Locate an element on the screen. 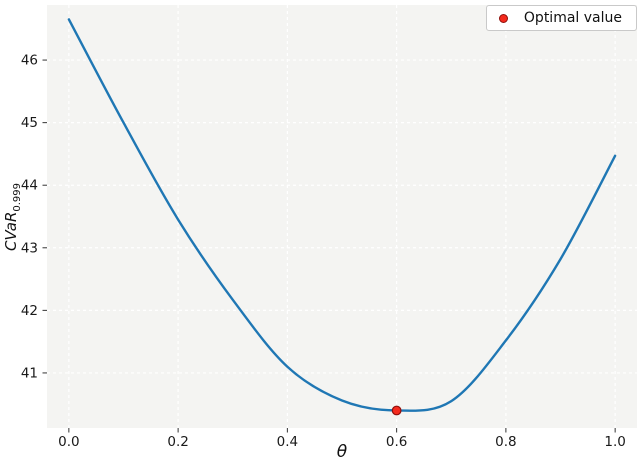 The image size is (640, 470). legend-label: Optimal value is located at coordinates (572, 18).